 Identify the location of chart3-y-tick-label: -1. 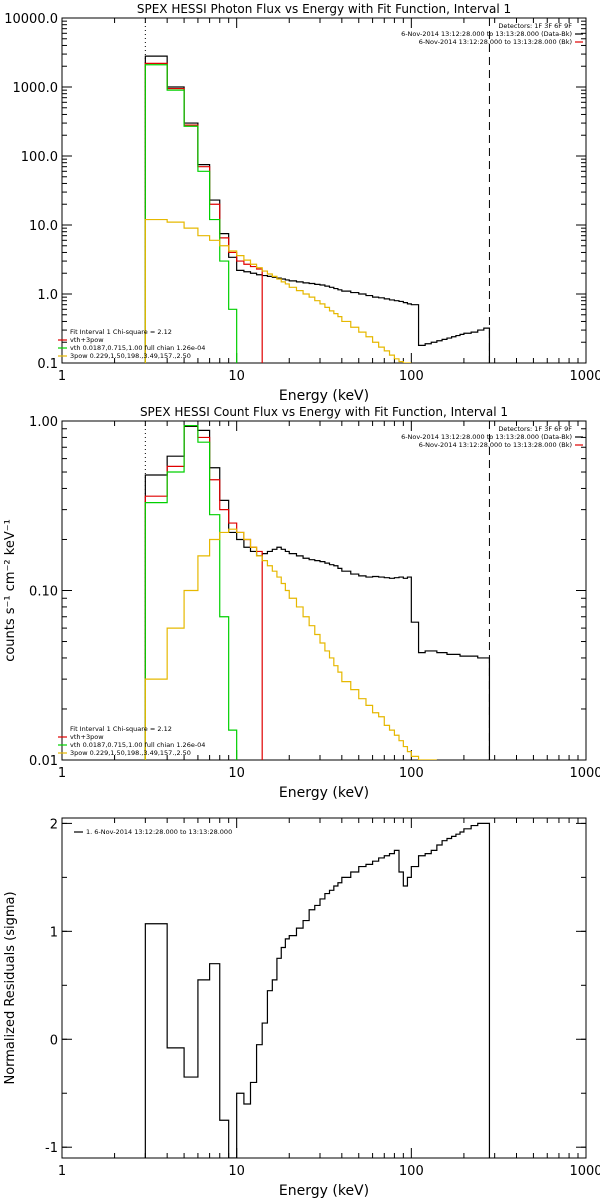
(51, 1148).